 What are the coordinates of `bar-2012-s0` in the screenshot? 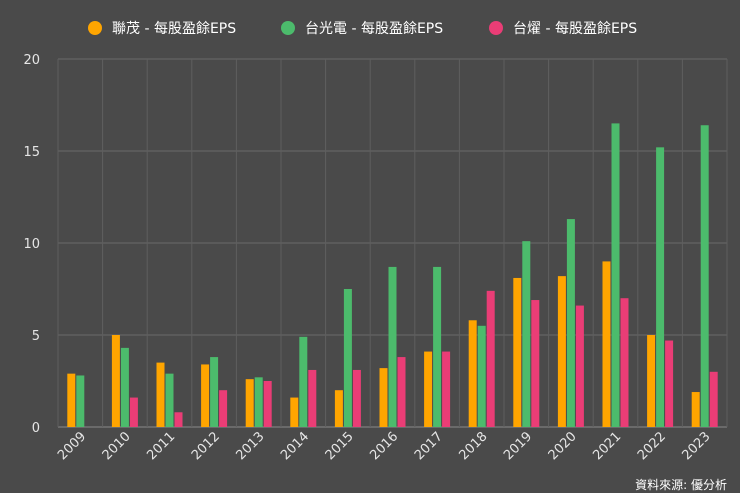 It's located at (205, 395).